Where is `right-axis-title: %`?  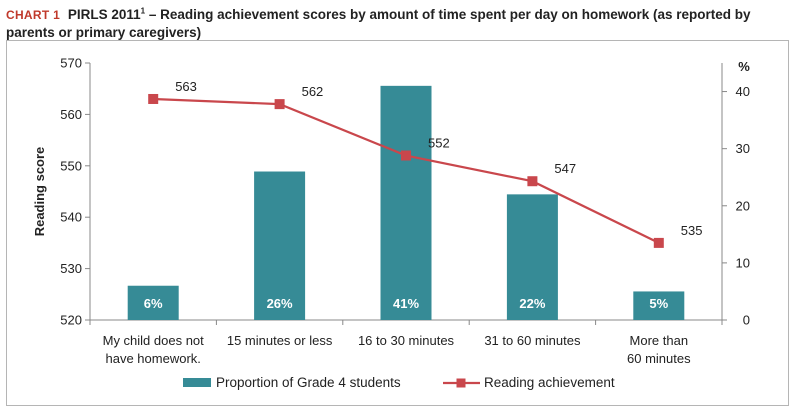
right-axis-title: % is located at coordinates (744, 66).